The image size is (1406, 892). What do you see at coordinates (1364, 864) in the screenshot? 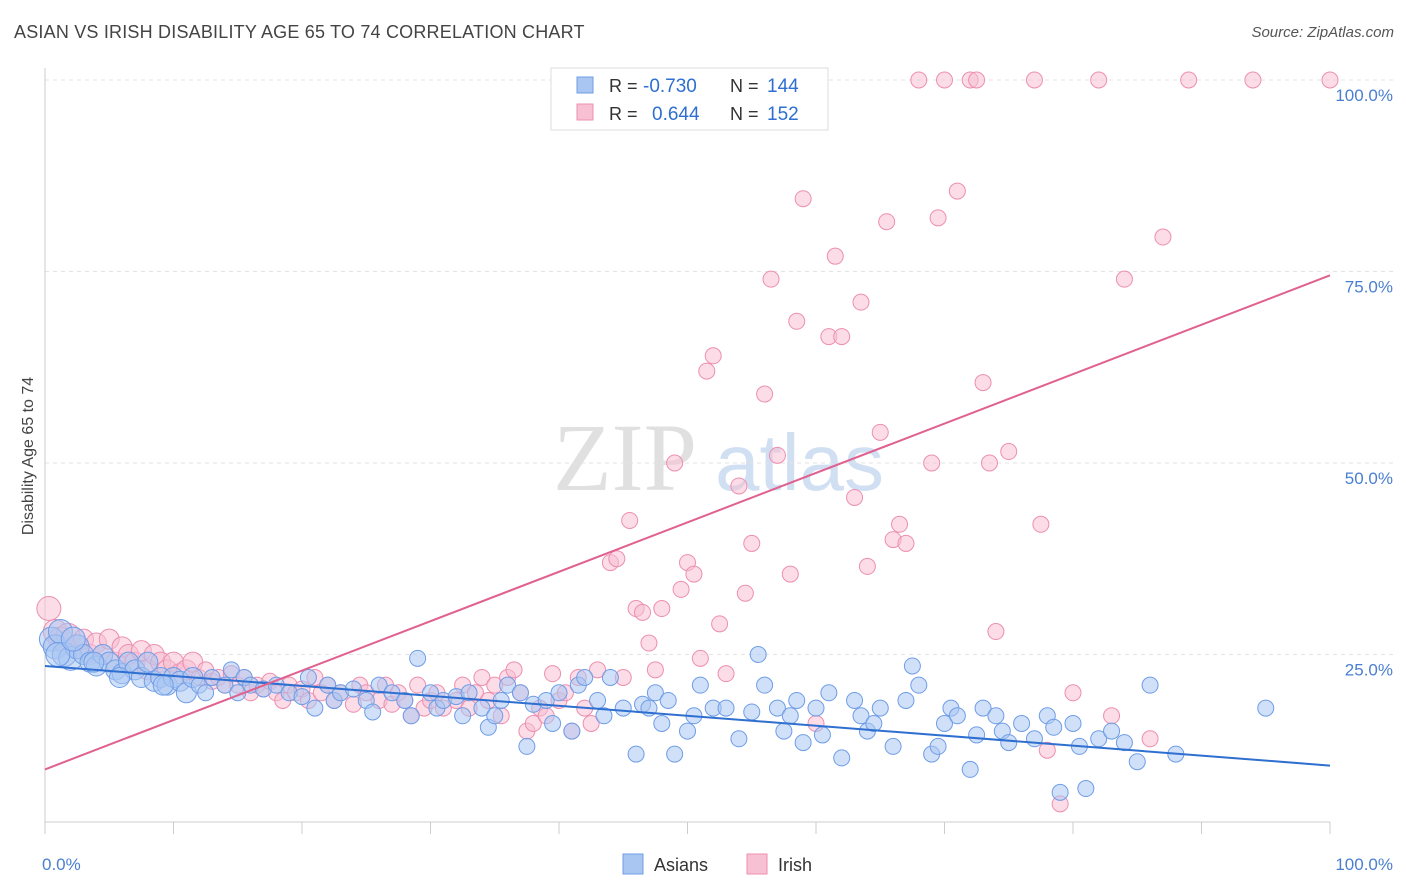
I see `x-tick-label-max: 100.0%` at bounding box center [1364, 864].